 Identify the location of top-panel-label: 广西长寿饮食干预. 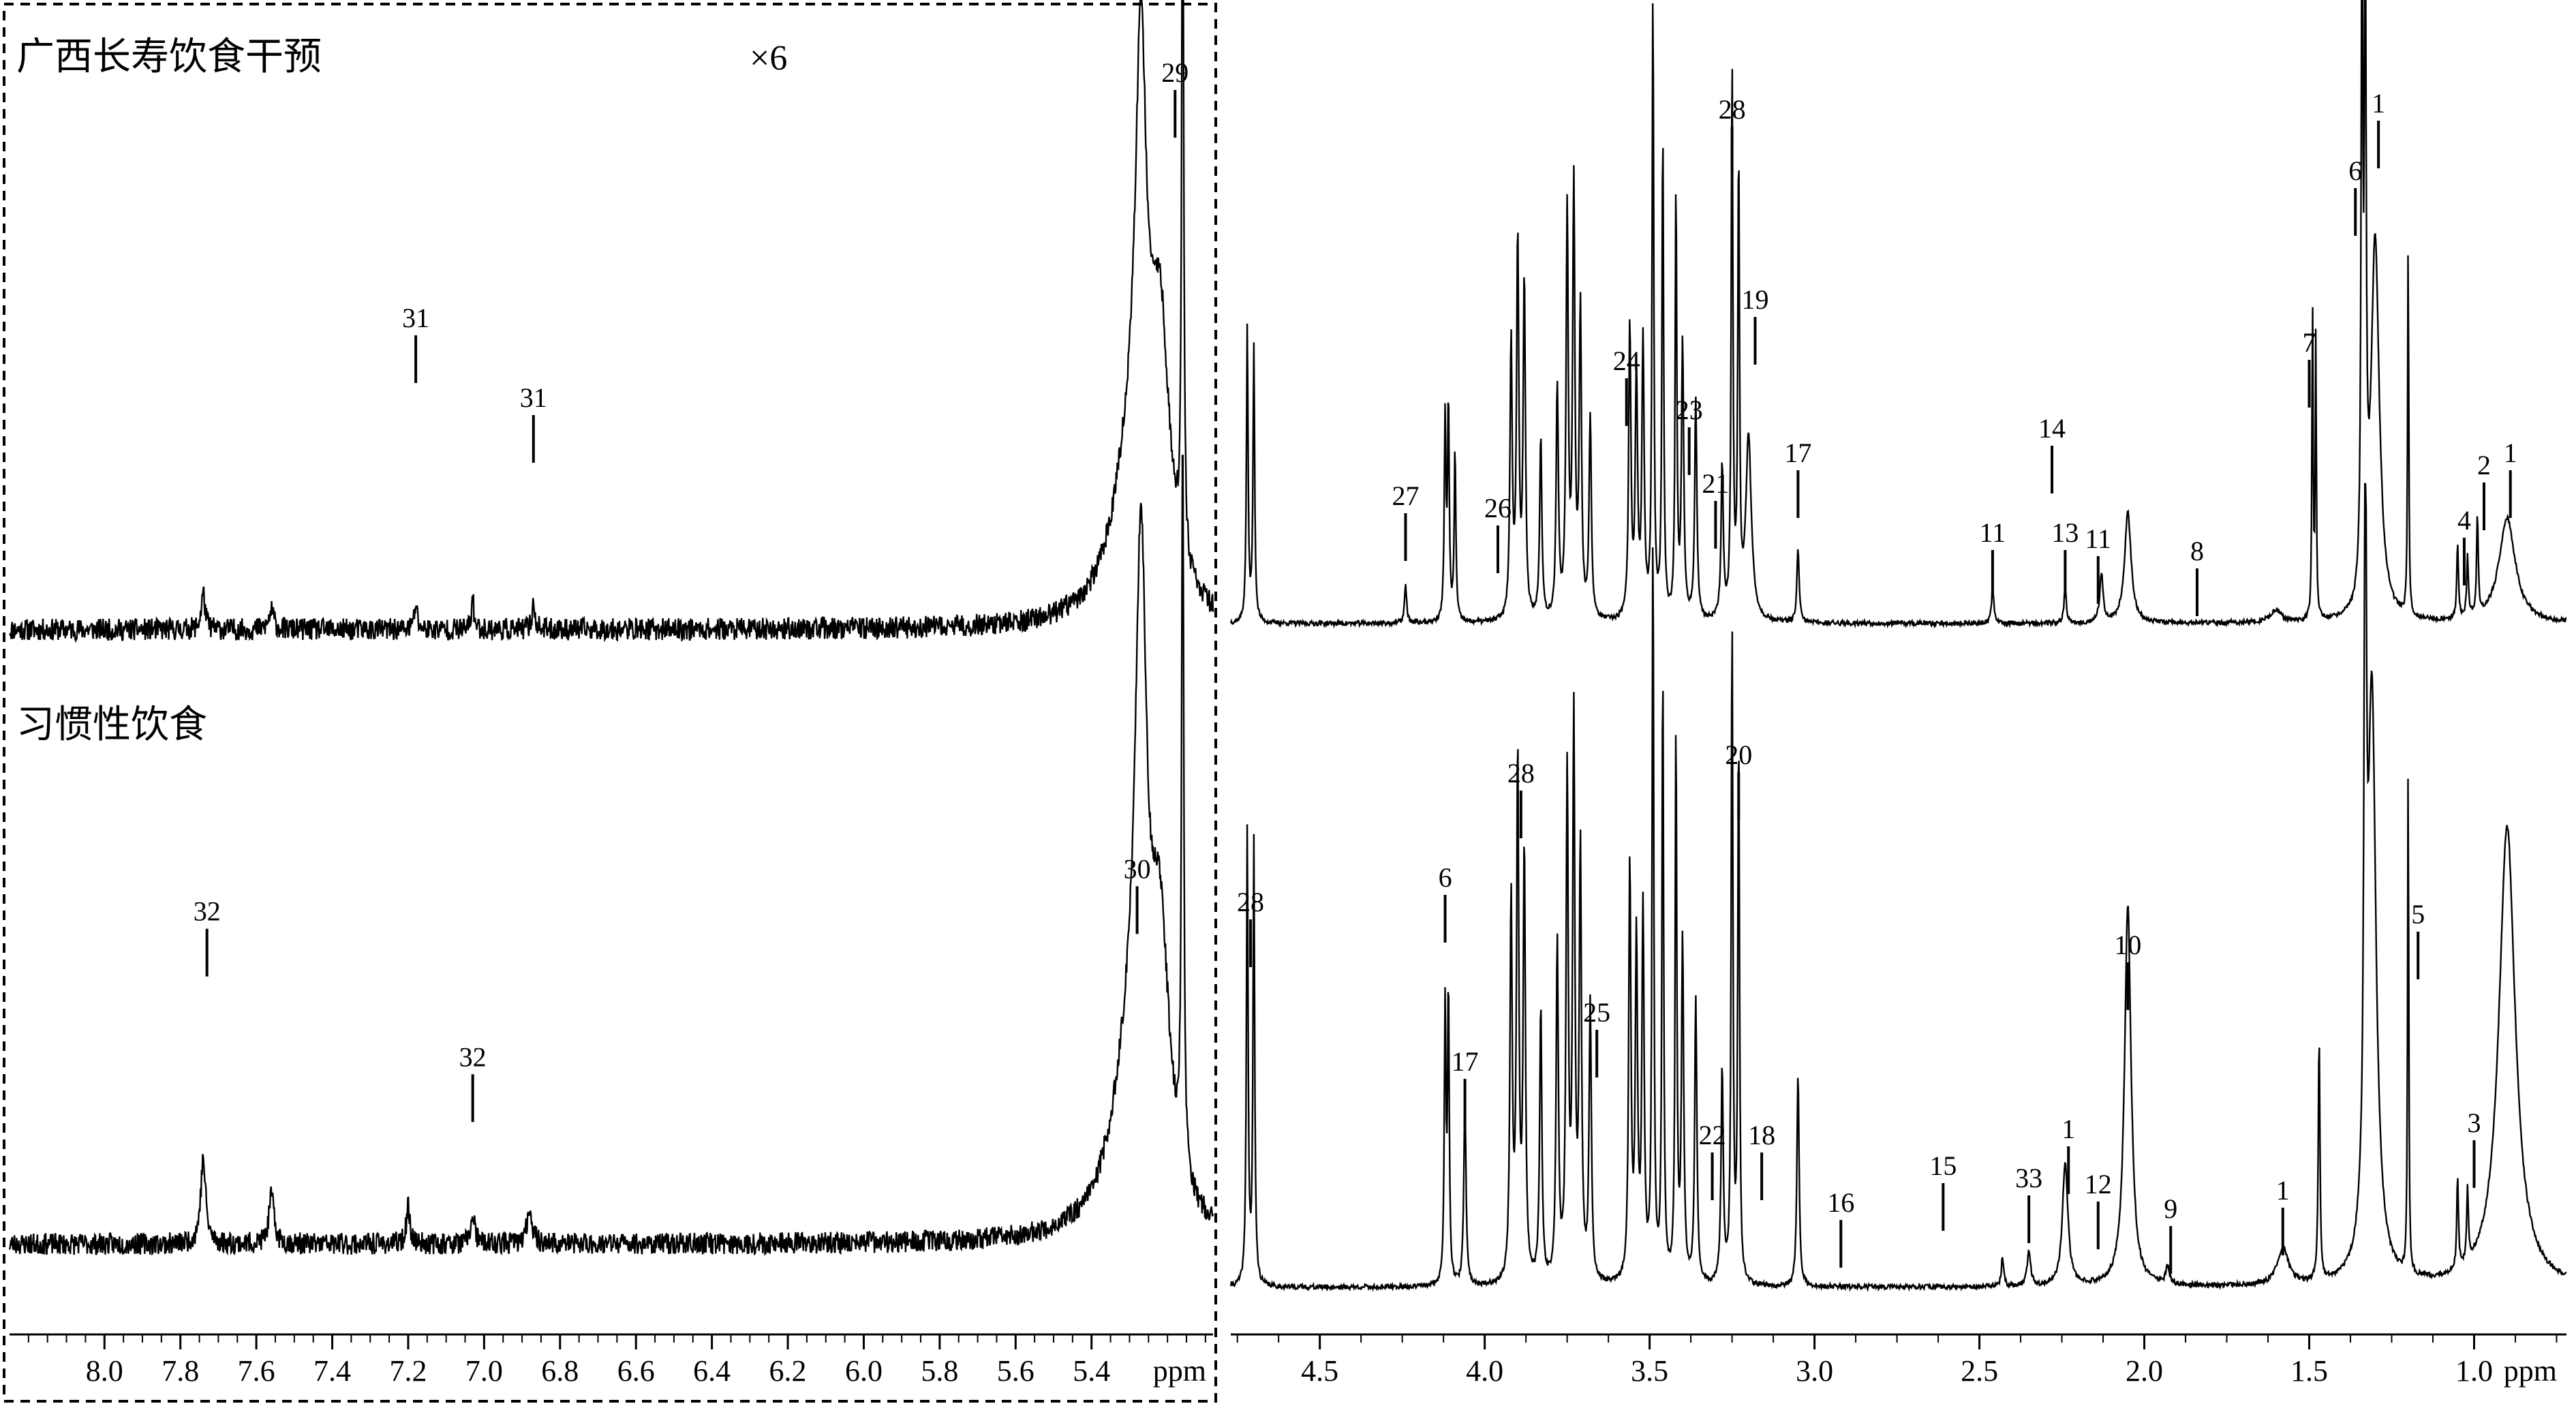
(169, 57).